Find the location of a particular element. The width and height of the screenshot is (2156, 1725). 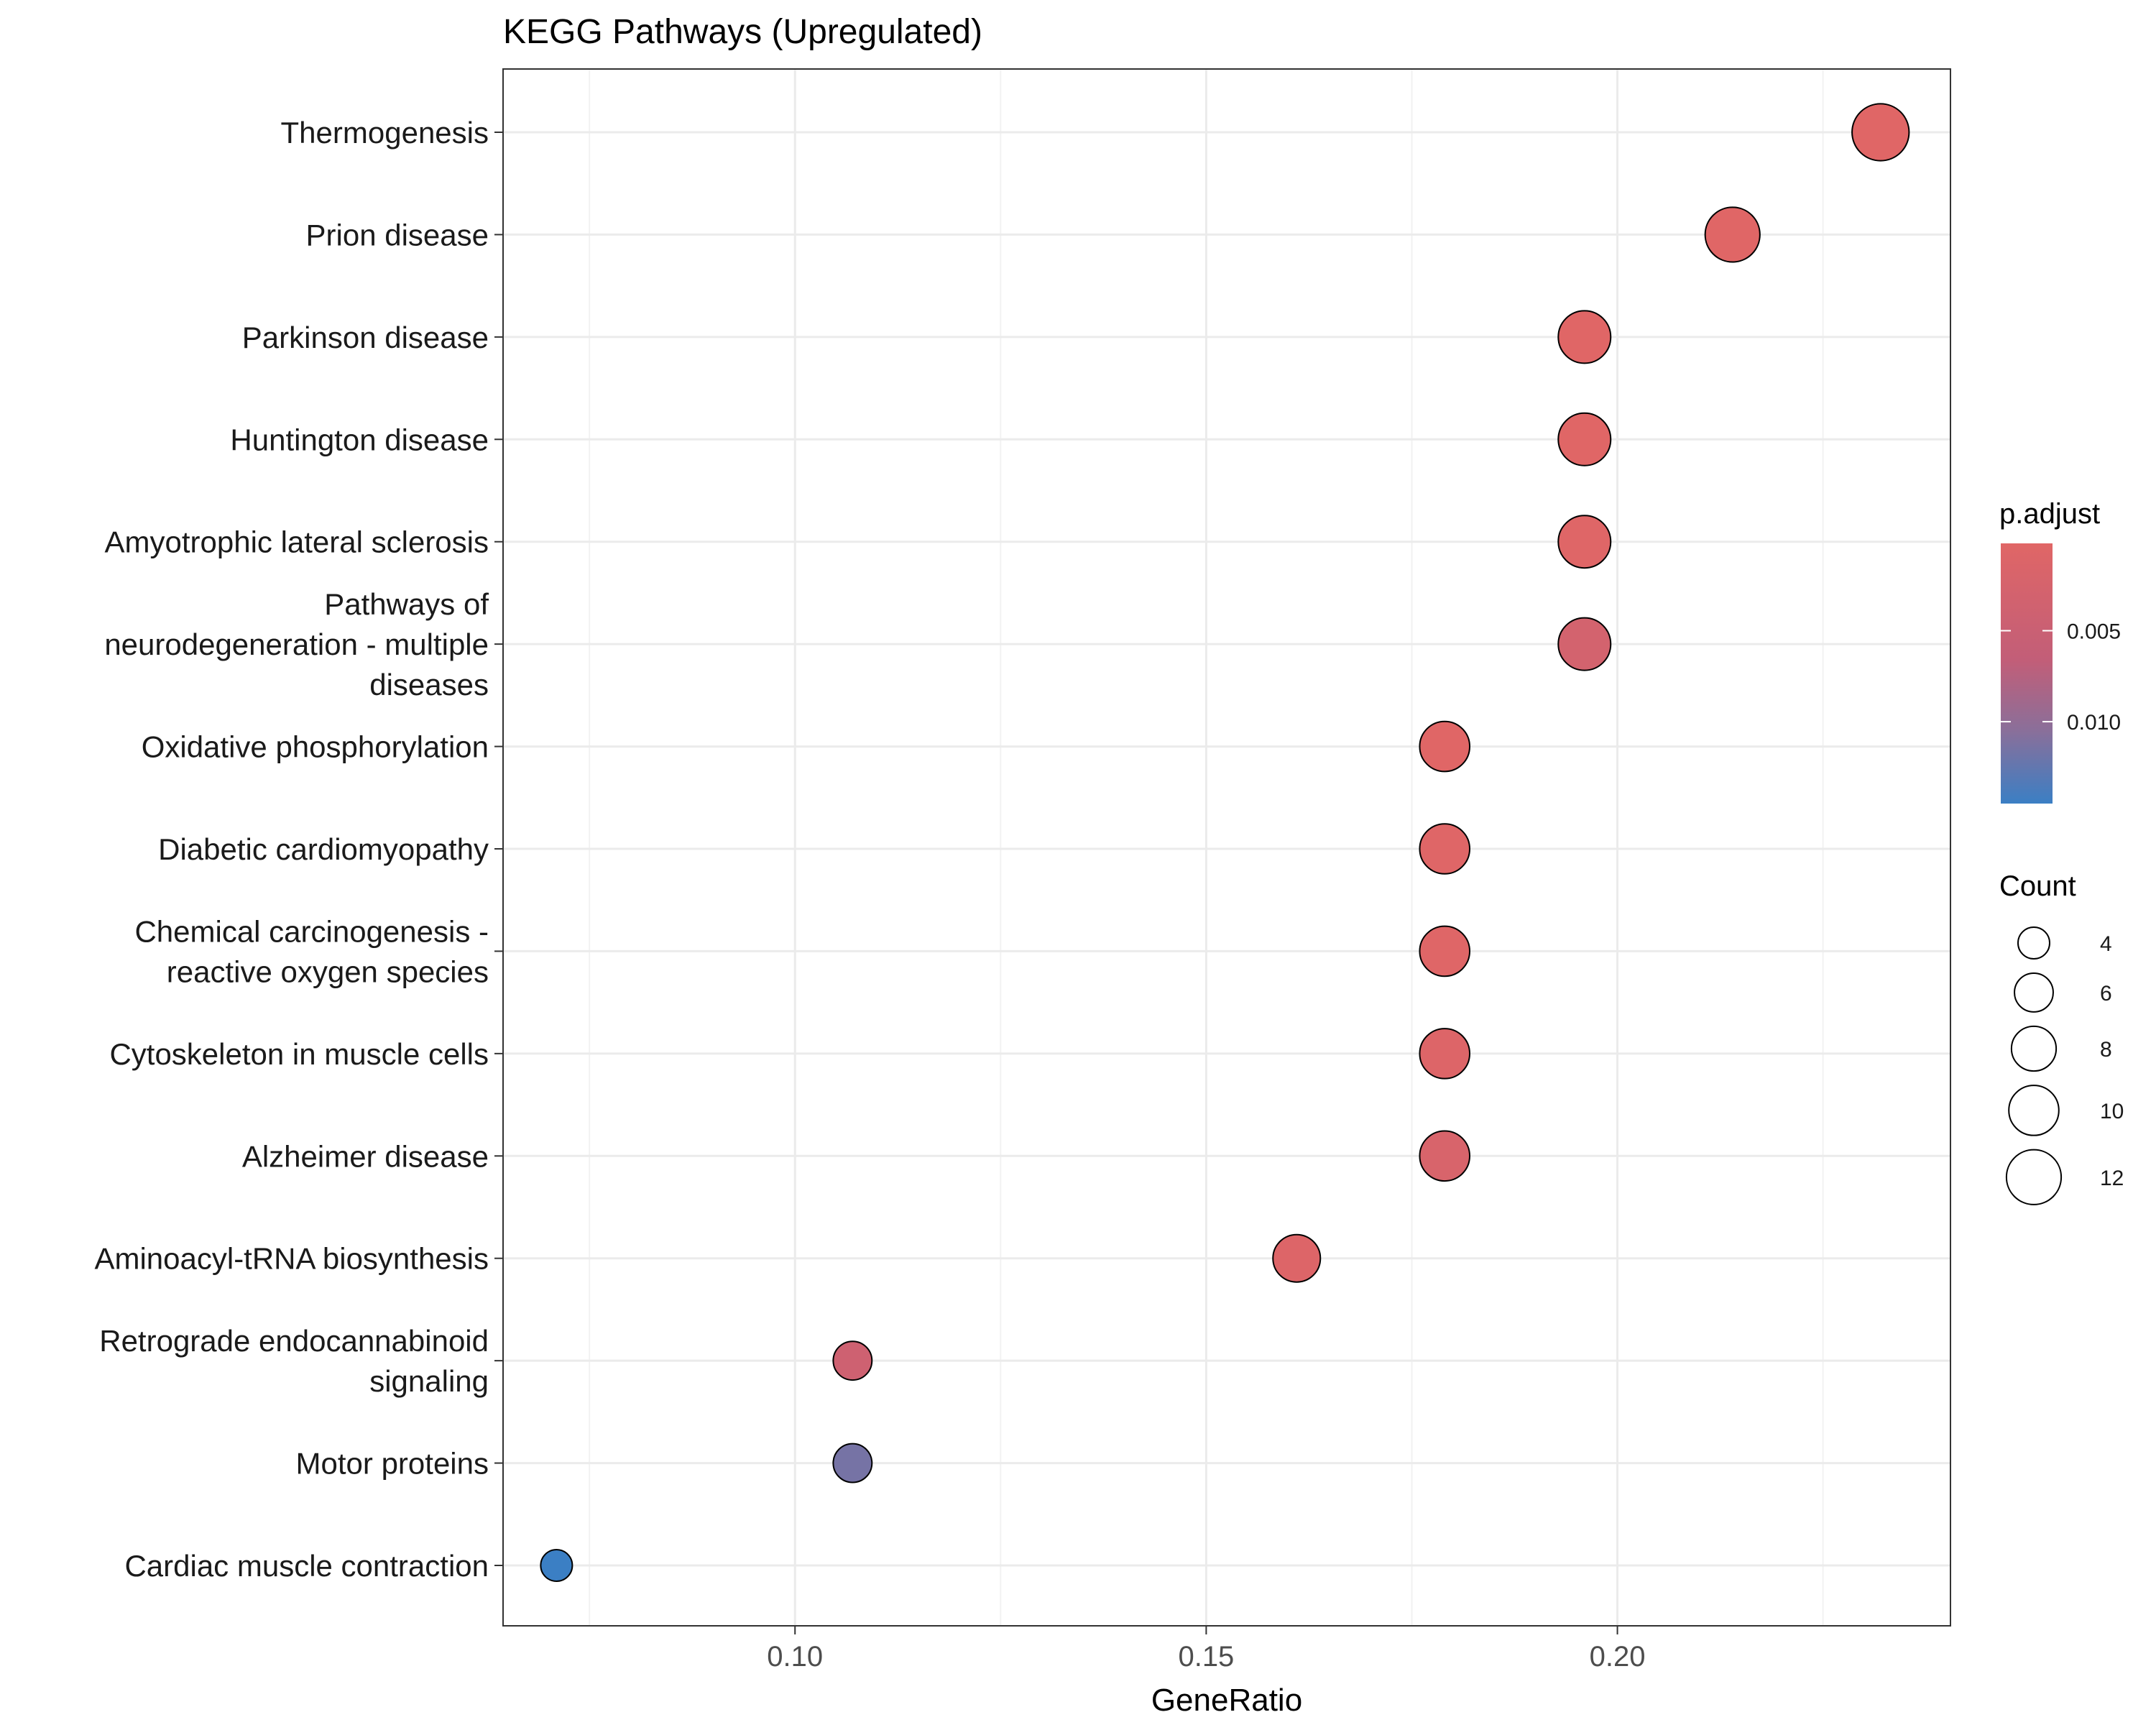

x-tick-label: 0.10 is located at coordinates (795, 1657).